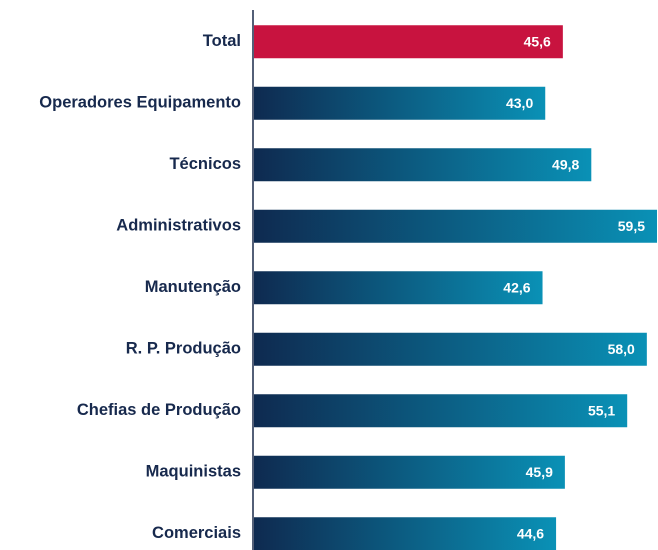 Image resolution: width=658 pixels, height=550 pixels. What do you see at coordinates (159, 410) in the screenshot?
I see `category-label: Chefias de Produção` at bounding box center [159, 410].